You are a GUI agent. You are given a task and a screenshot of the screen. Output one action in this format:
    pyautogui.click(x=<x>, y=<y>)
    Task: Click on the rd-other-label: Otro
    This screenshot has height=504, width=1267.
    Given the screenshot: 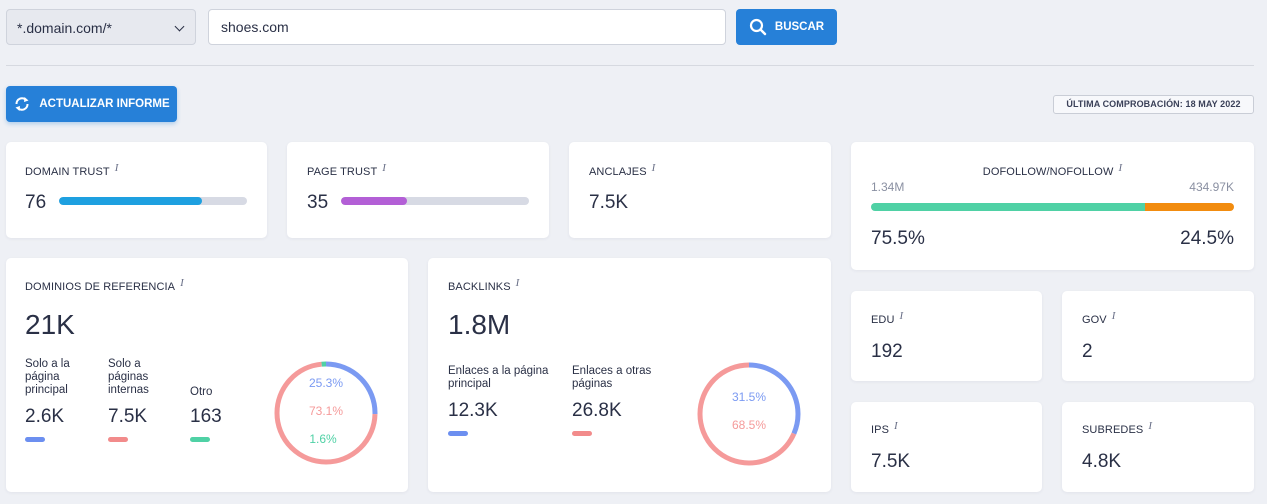 What is the action you would take?
    pyautogui.click(x=201, y=392)
    